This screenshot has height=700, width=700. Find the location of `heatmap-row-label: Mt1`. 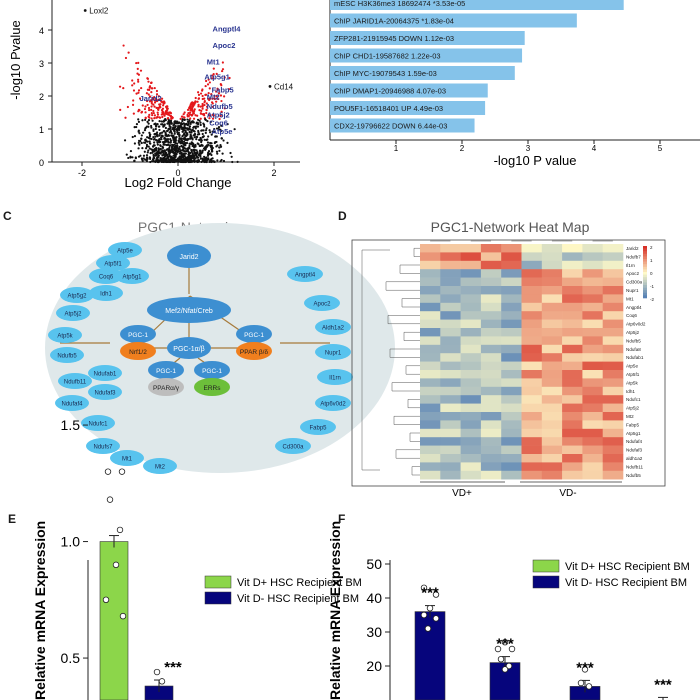

heatmap-row-label: Mt1 is located at coordinates (630, 298).